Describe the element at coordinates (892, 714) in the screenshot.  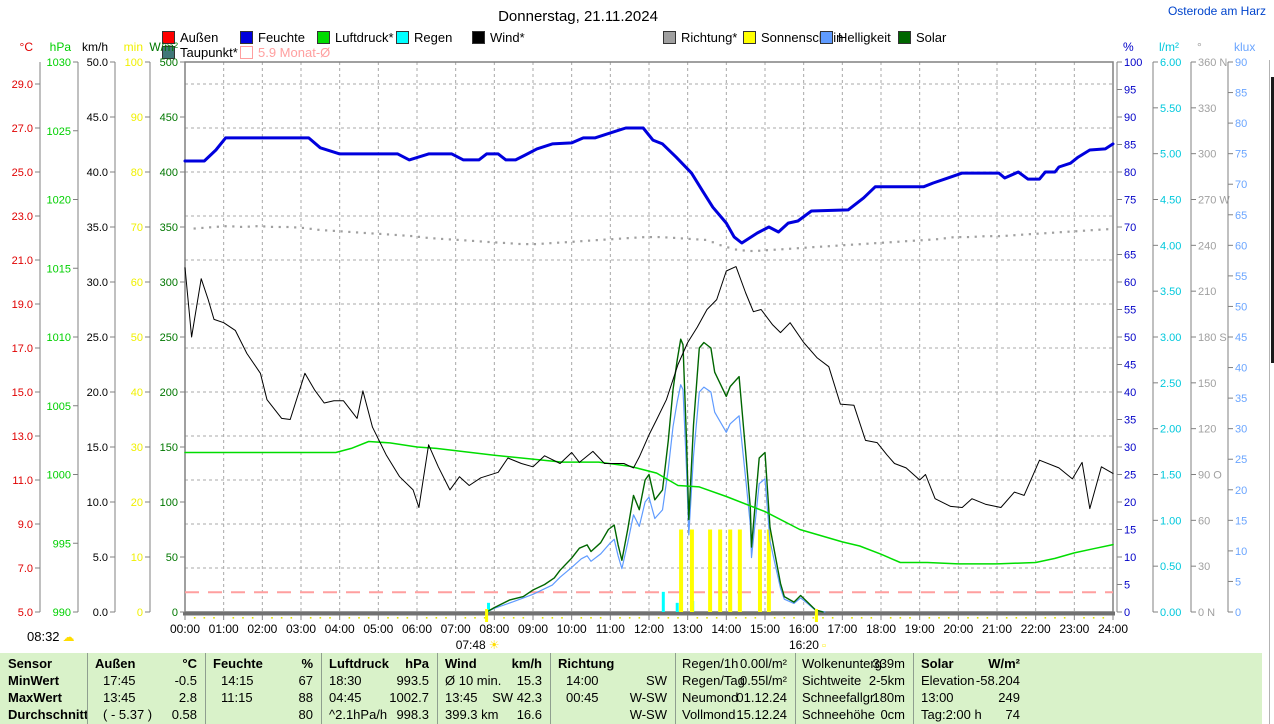
I see `cell-wolken-schnee-value: 0cm` at that location.